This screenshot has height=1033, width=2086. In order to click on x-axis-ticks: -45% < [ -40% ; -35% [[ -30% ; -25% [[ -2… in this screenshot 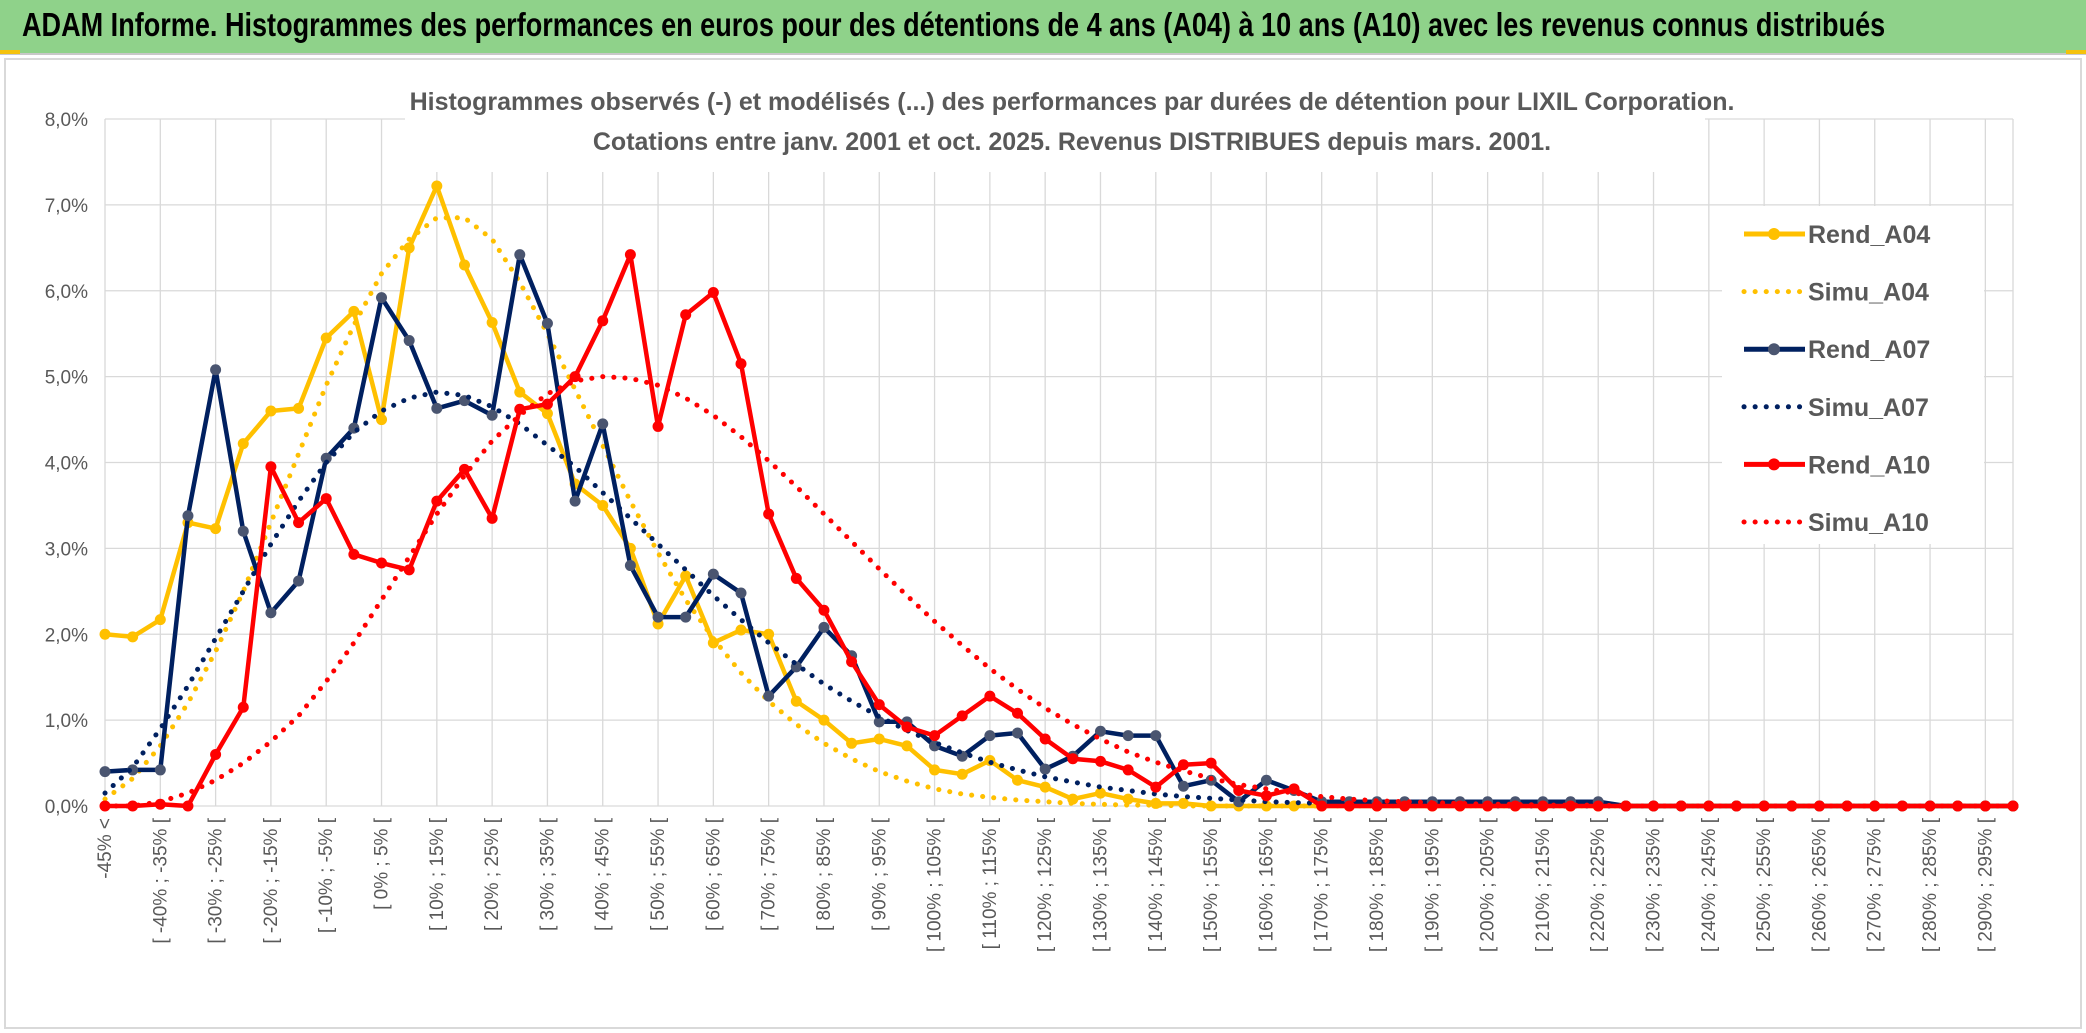, I will do `click(1045, 884)`.